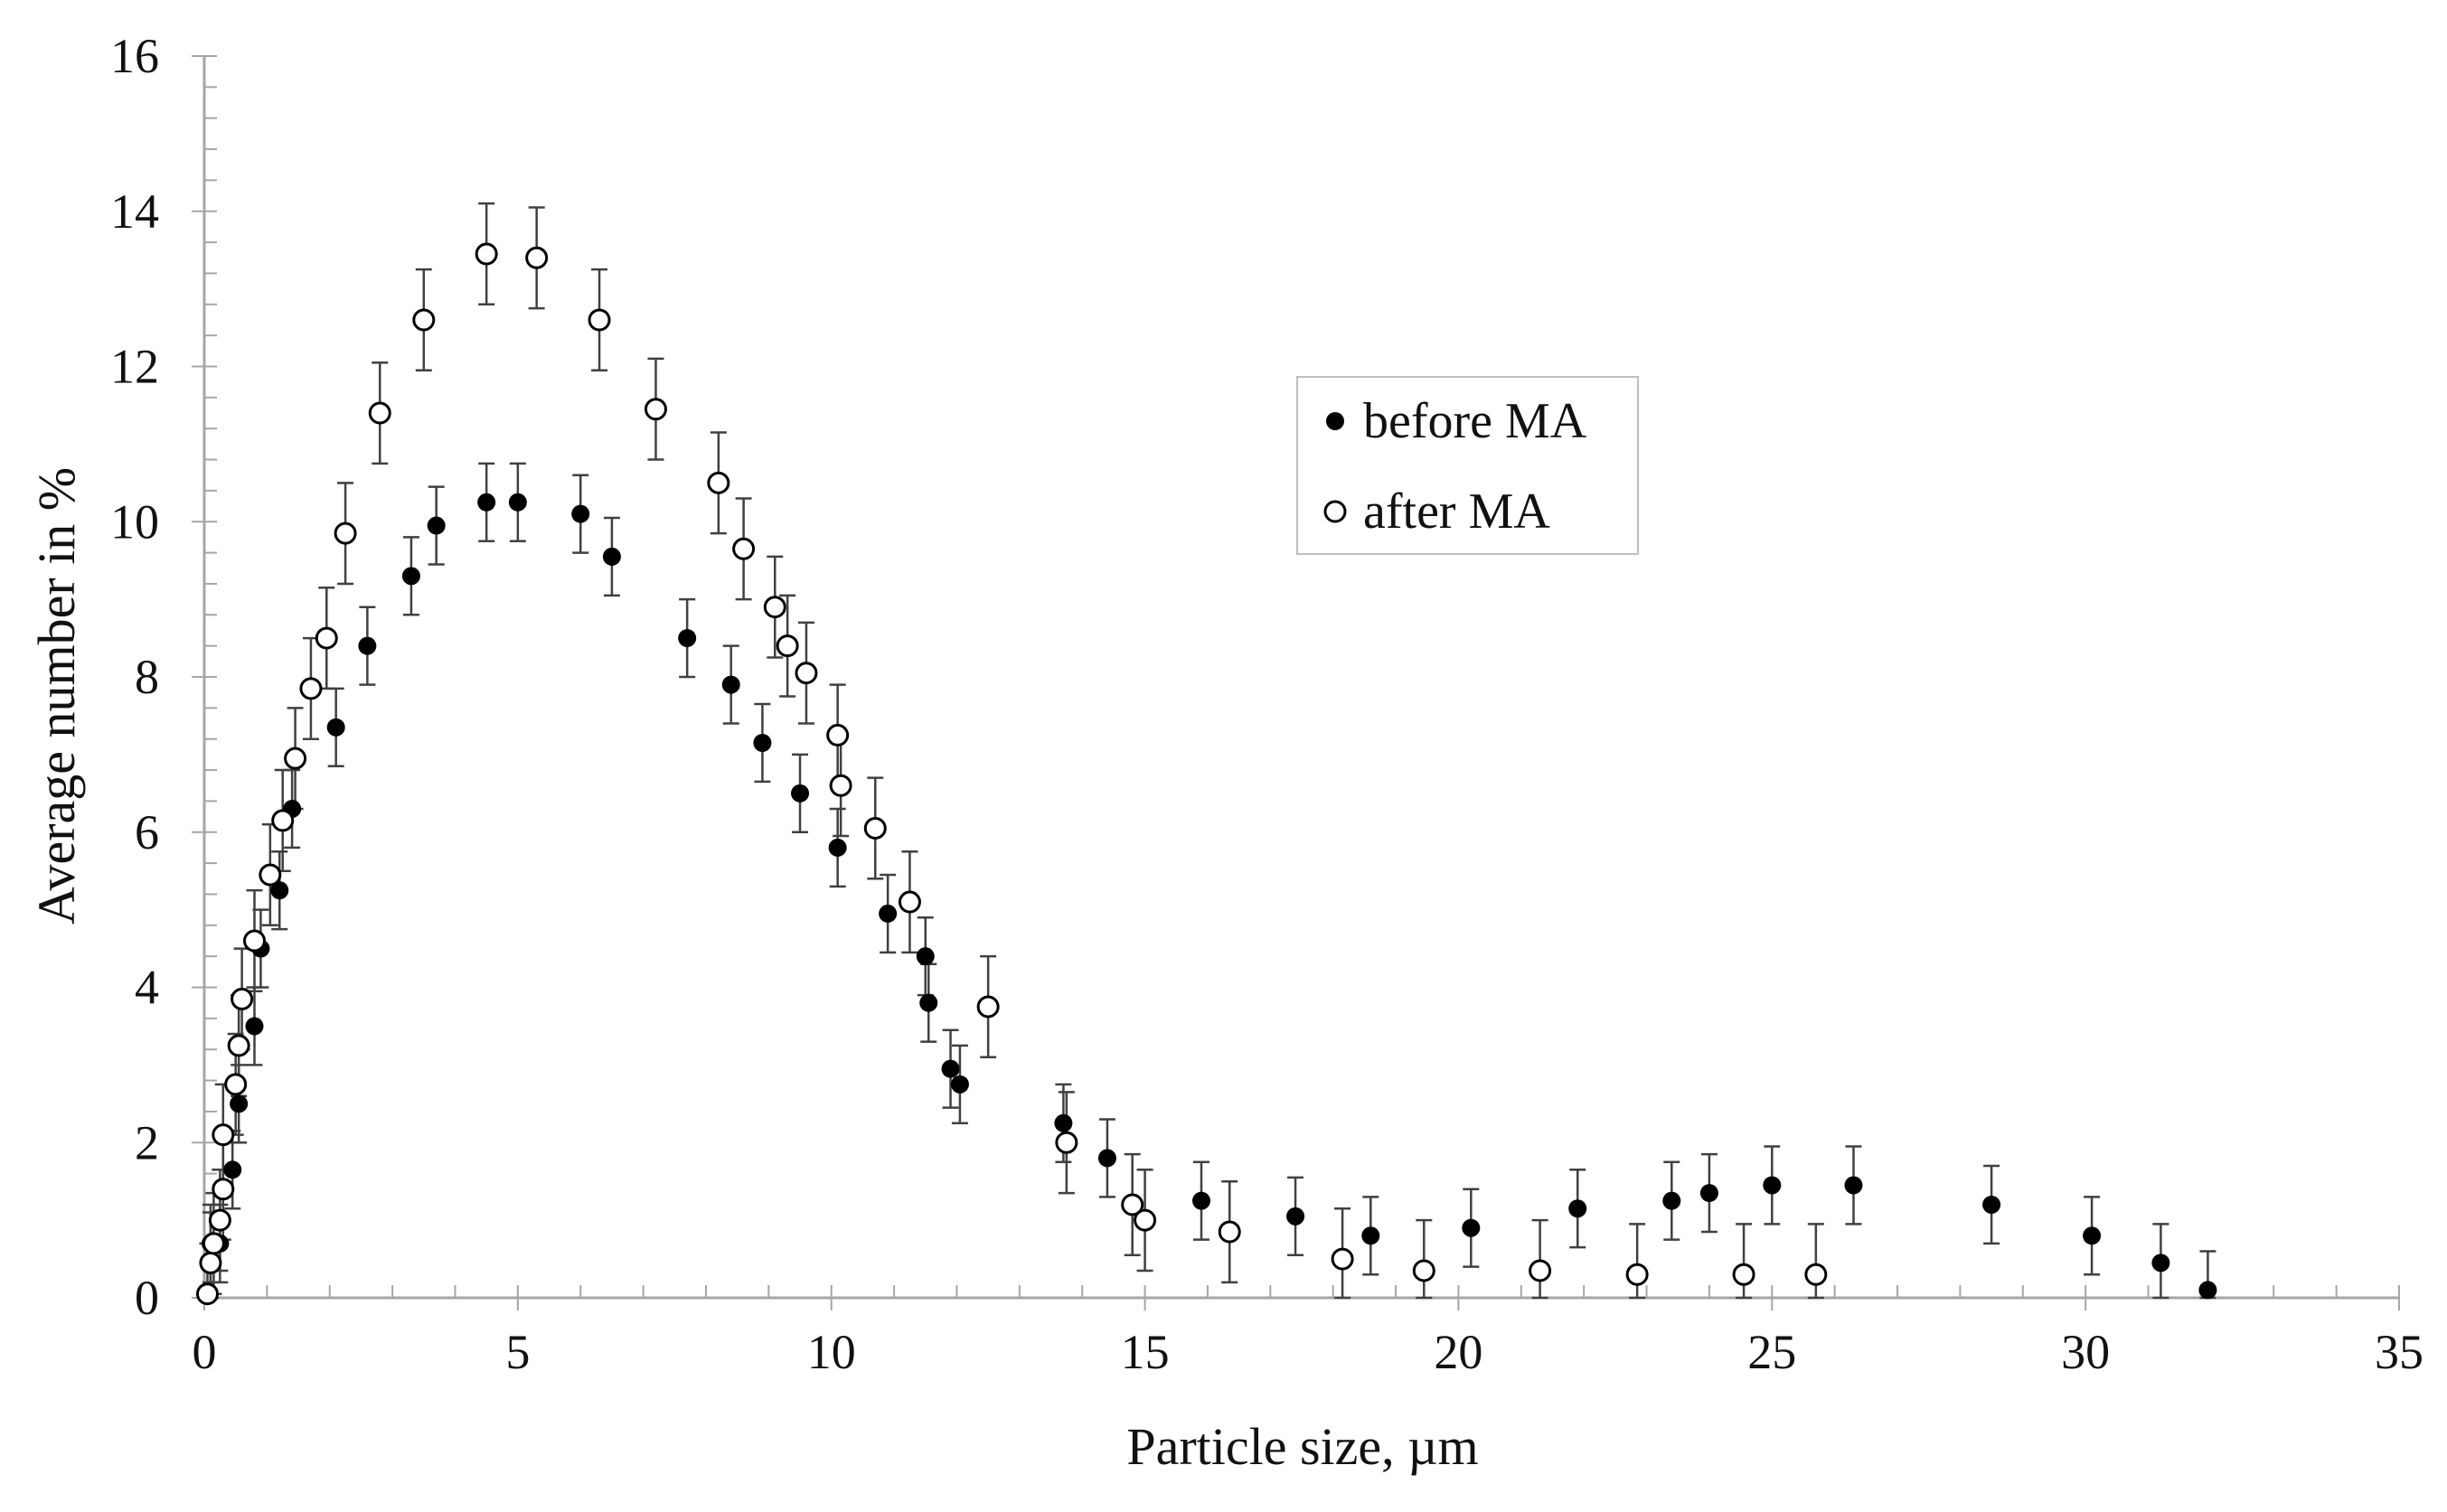  Describe the element at coordinates (56, 696) in the screenshot. I see `y-axis-title: Average number in %` at that location.